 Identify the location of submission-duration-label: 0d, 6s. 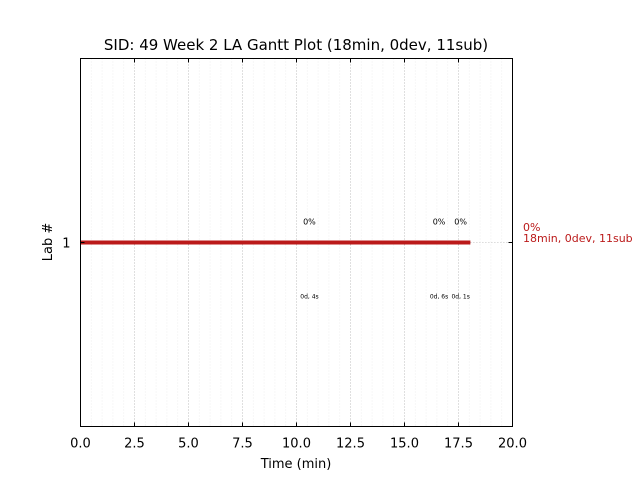
(439, 297).